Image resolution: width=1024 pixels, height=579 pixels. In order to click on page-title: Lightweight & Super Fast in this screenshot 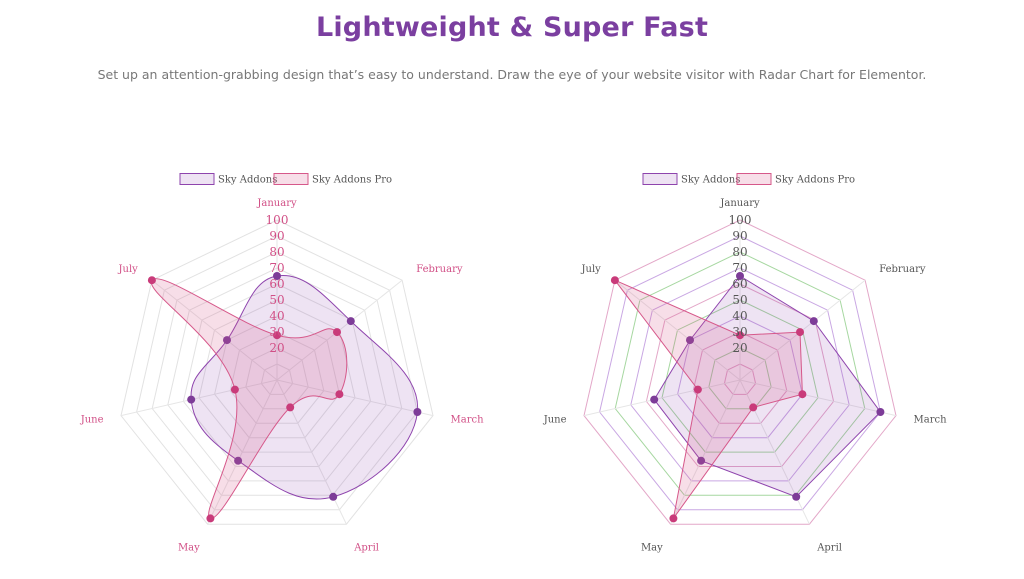, I will do `click(512, 27)`.